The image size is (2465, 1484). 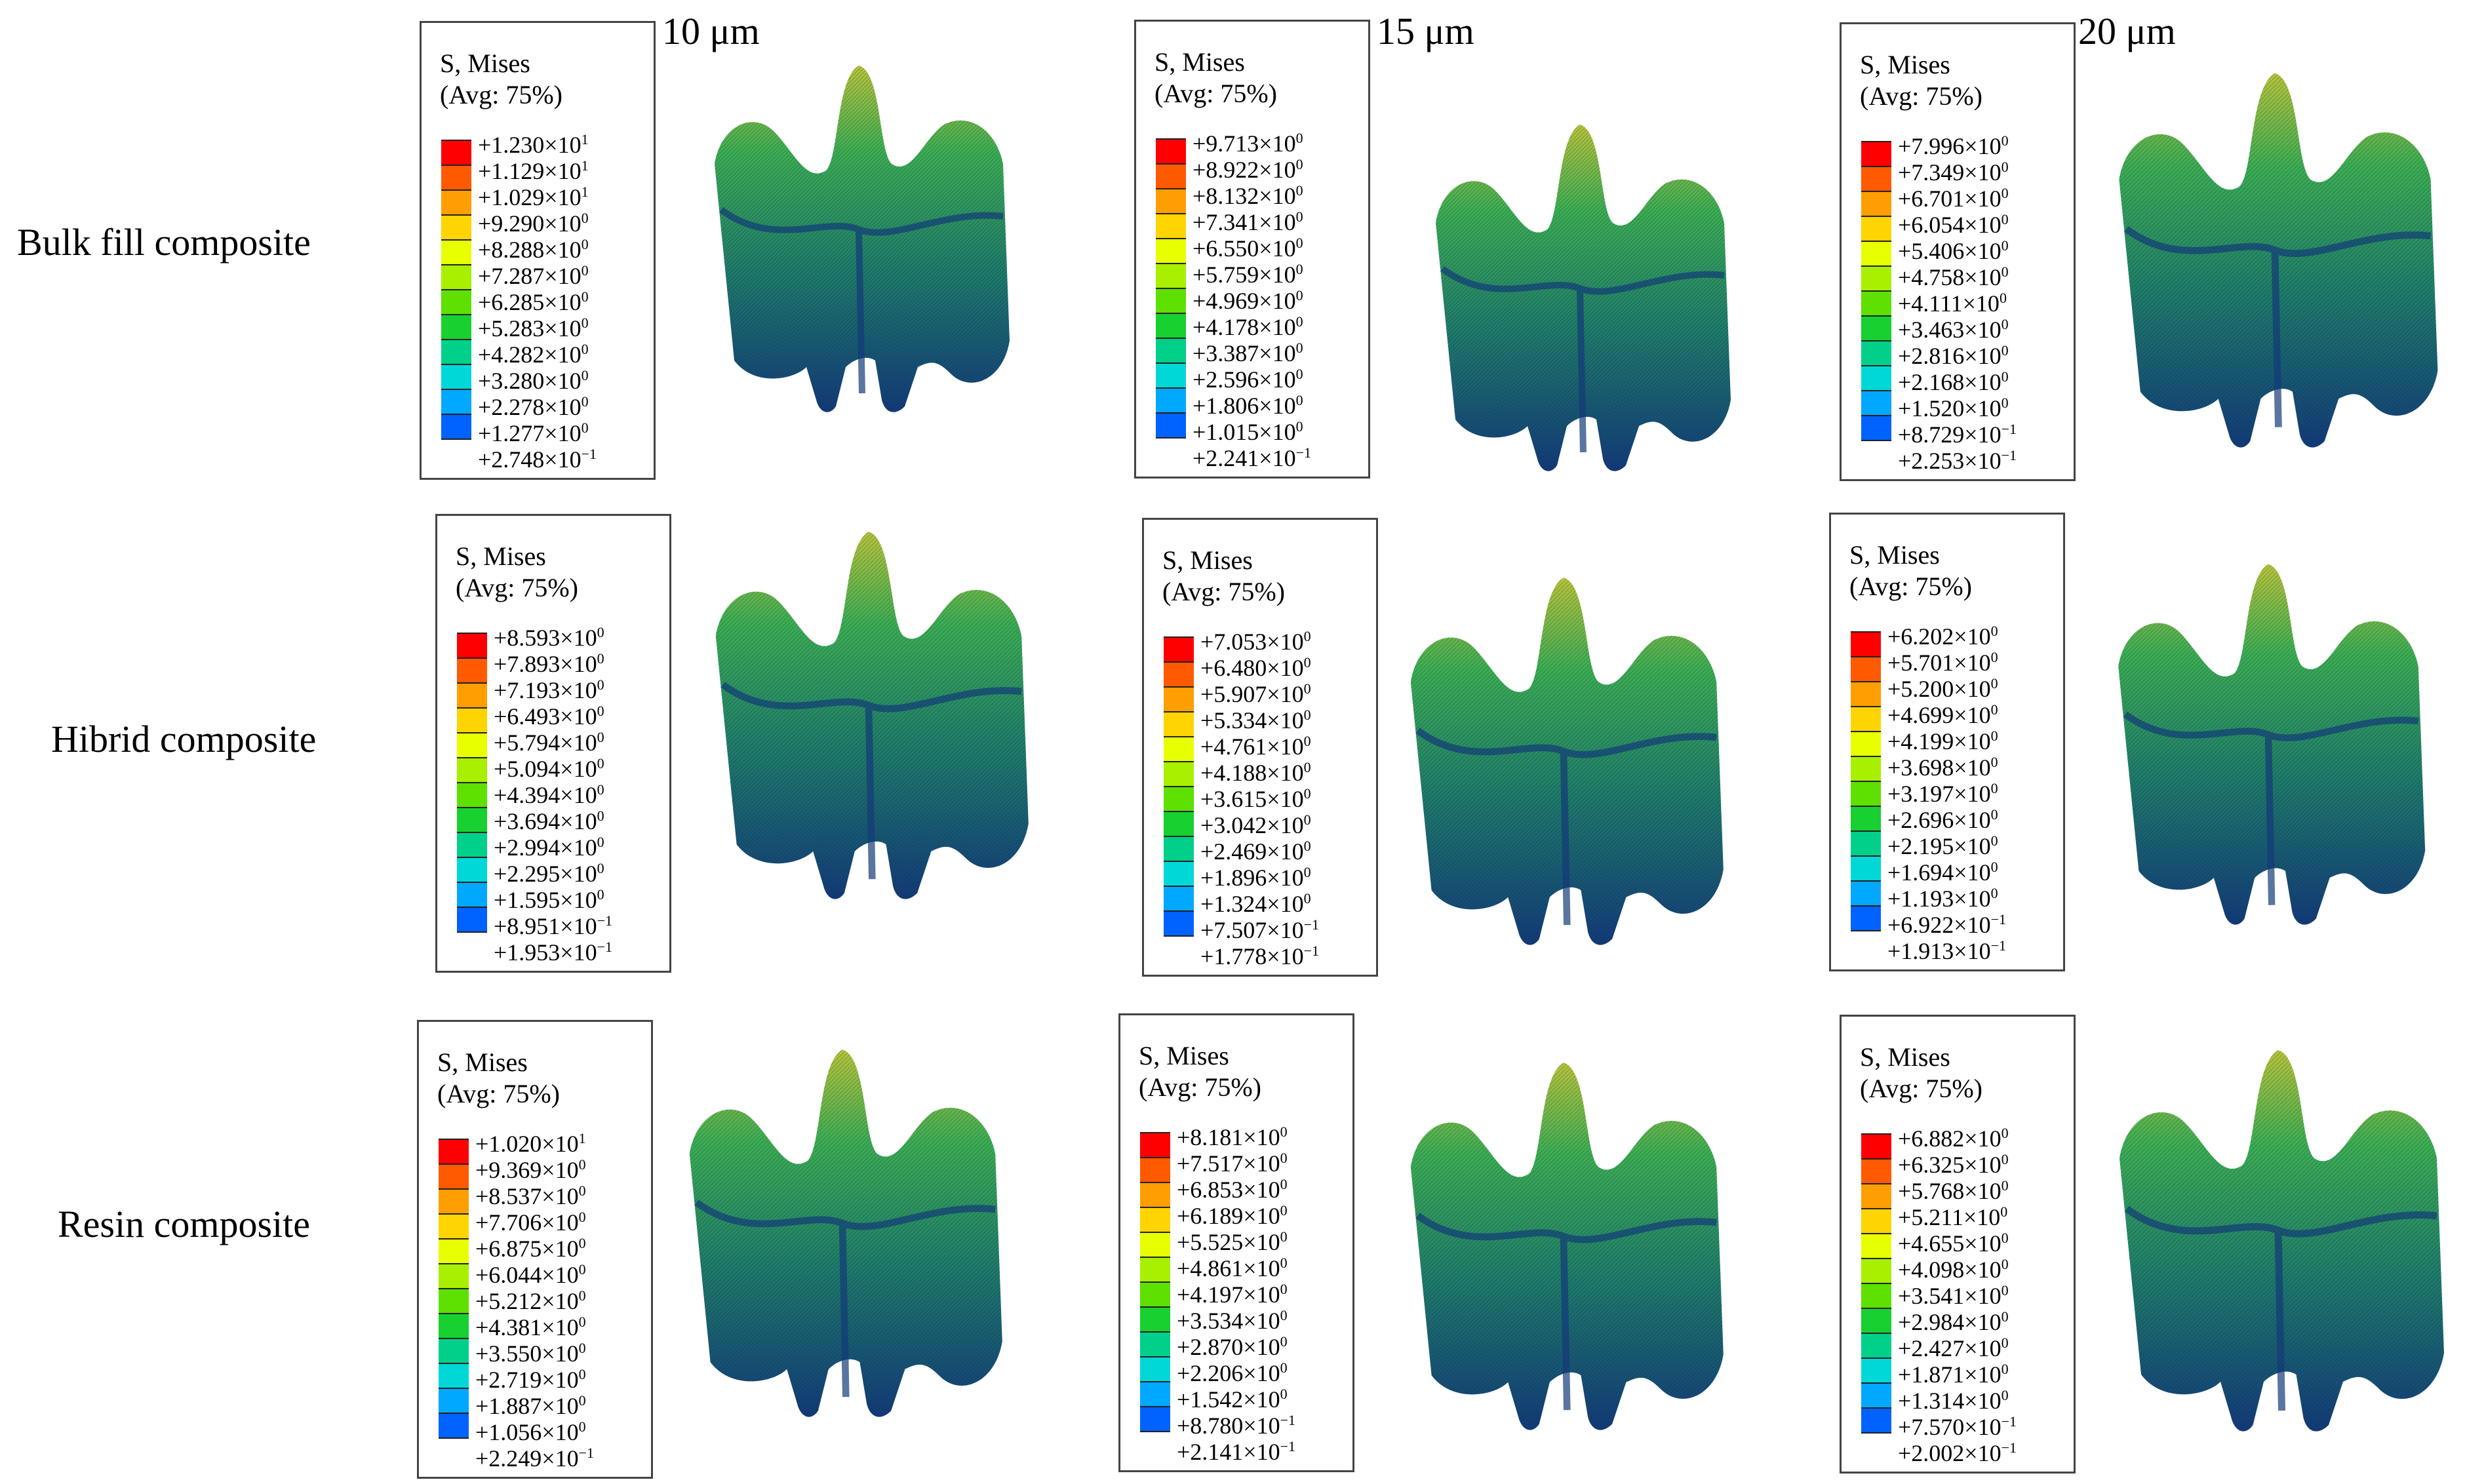 I want to click on legend-value-mantissa: +5.200×10, so click(x=1939, y=689).